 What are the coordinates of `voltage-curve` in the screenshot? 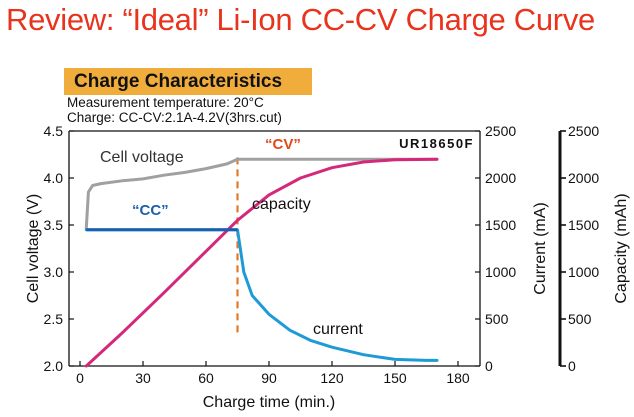 It's located at (261, 193).